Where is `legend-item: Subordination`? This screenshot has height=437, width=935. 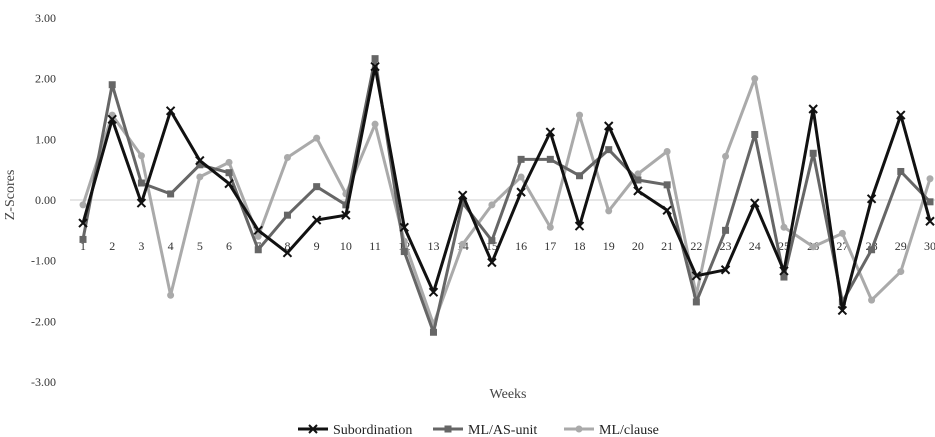 legend-item: Subordination is located at coordinates (355, 430).